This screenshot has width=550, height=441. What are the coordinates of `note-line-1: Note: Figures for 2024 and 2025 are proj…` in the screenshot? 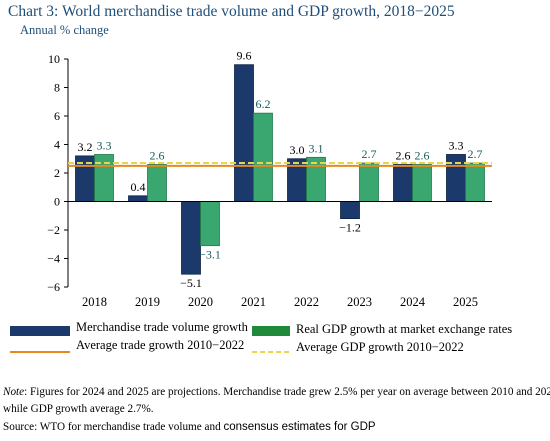 It's located at (276, 392).